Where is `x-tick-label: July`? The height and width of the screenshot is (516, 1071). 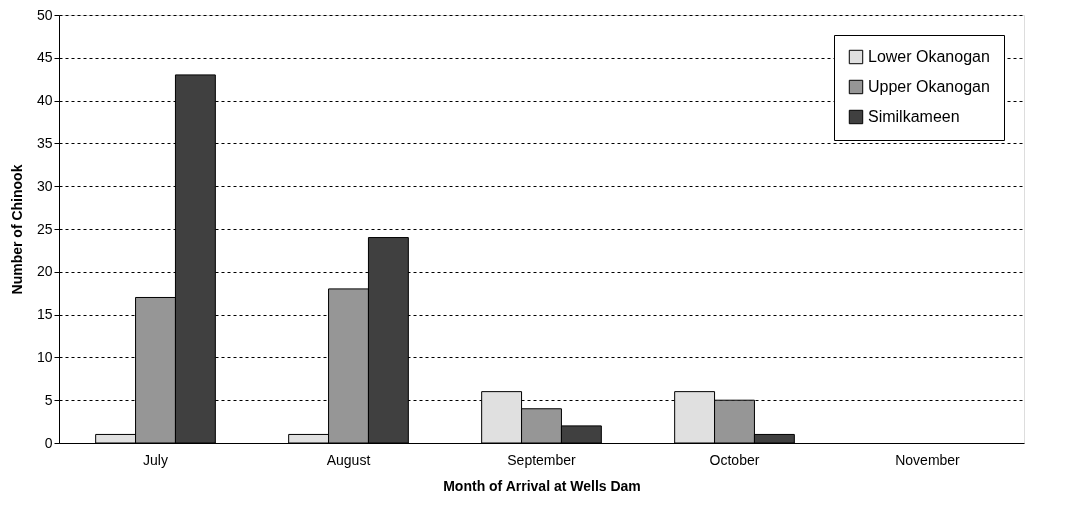 x-tick-label: July is located at coordinates (155, 459).